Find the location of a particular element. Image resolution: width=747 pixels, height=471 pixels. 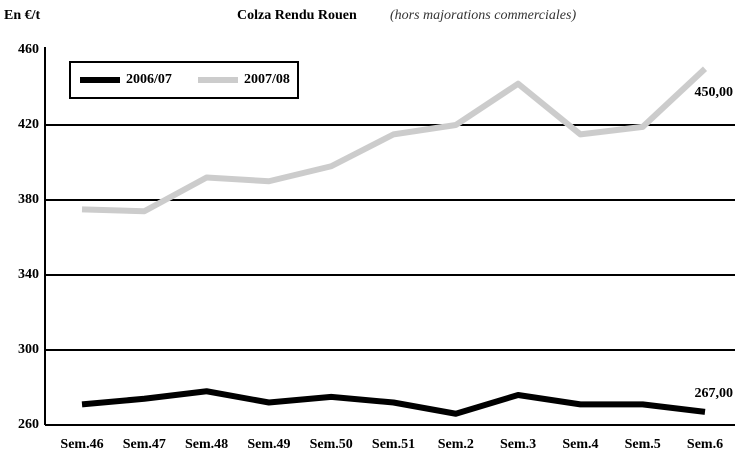

legend-label: 2006/07 is located at coordinates (149, 79).